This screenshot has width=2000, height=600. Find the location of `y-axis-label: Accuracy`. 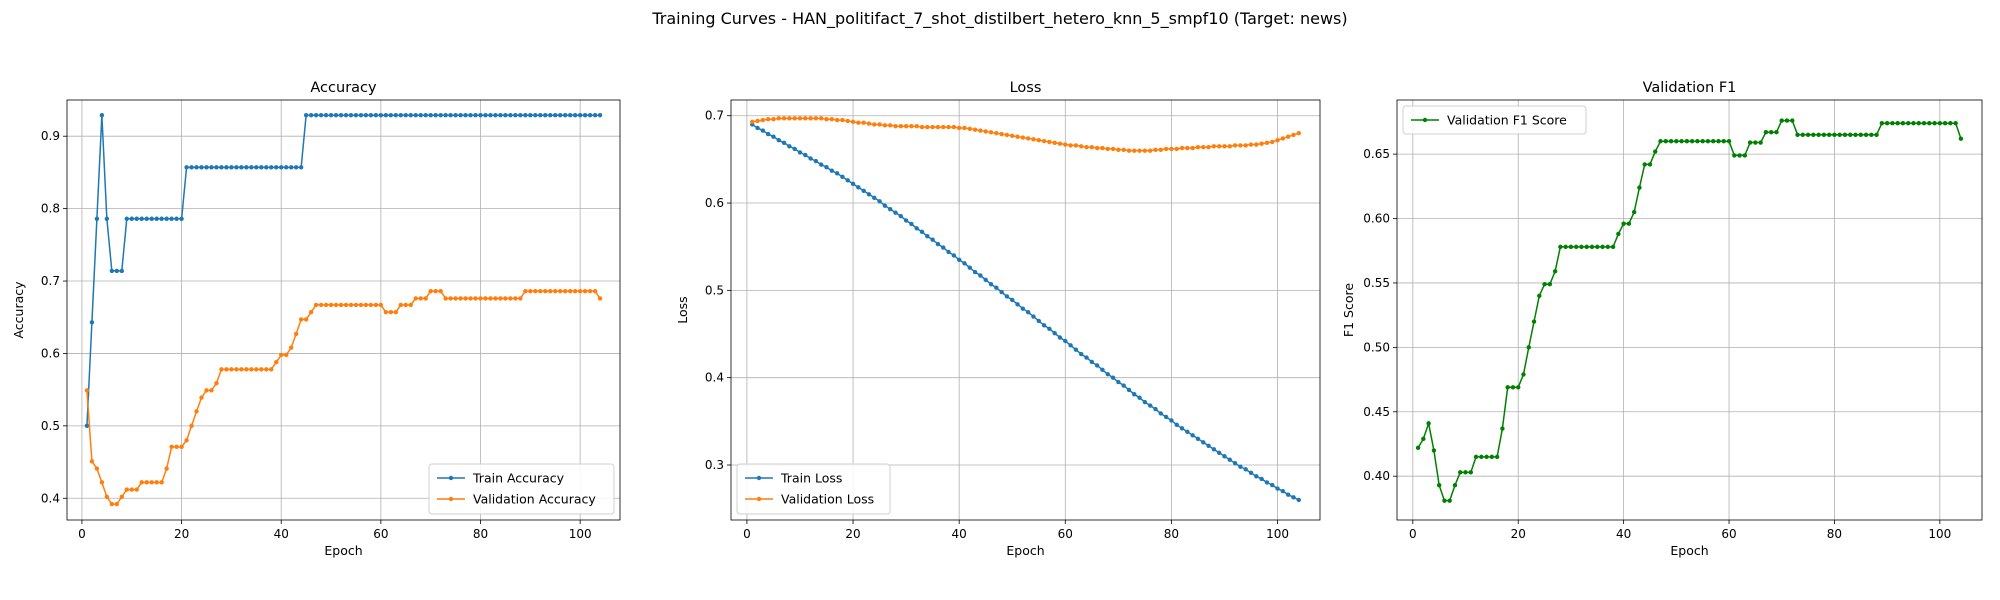

y-axis-label: Accuracy is located at coordinates (18, 310).